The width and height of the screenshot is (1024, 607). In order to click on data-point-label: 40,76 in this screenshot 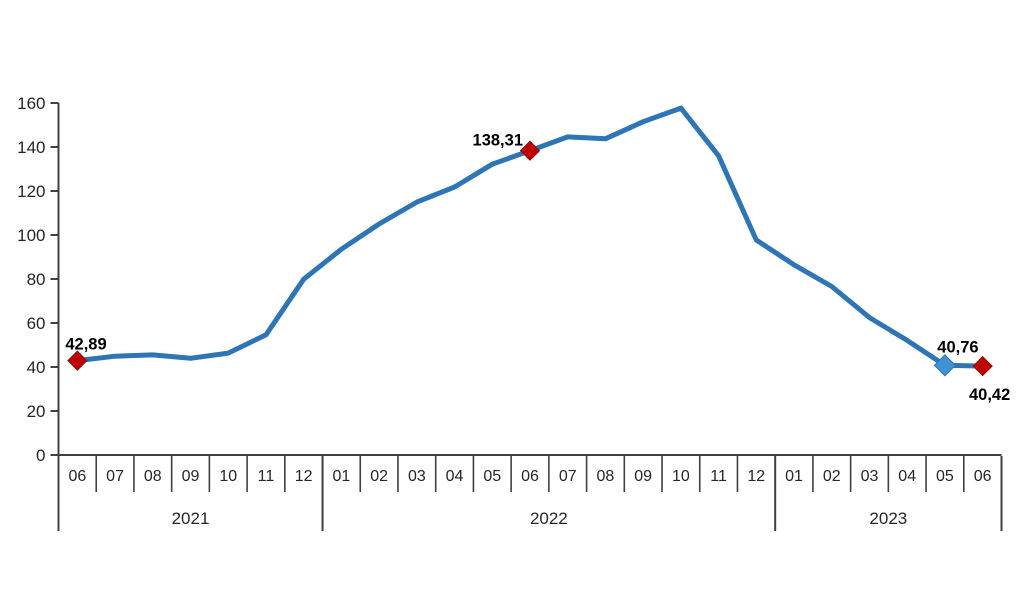, I will do `click(957, 347)`.